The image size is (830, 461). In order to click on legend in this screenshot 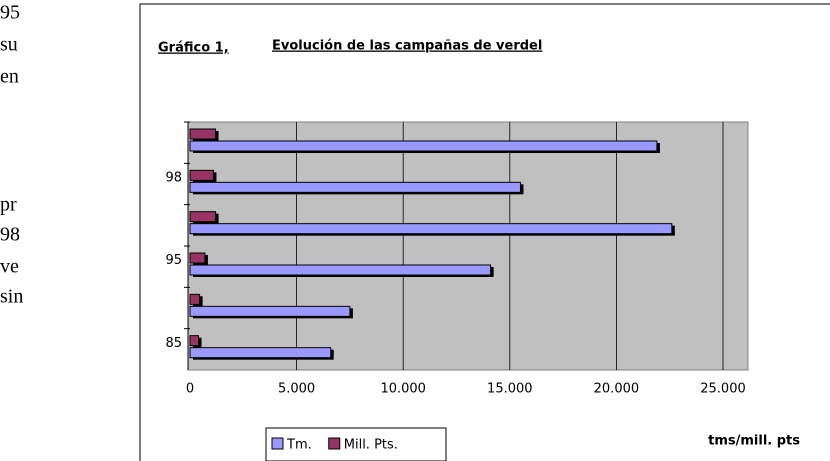, I will do `click(356, 444)`.